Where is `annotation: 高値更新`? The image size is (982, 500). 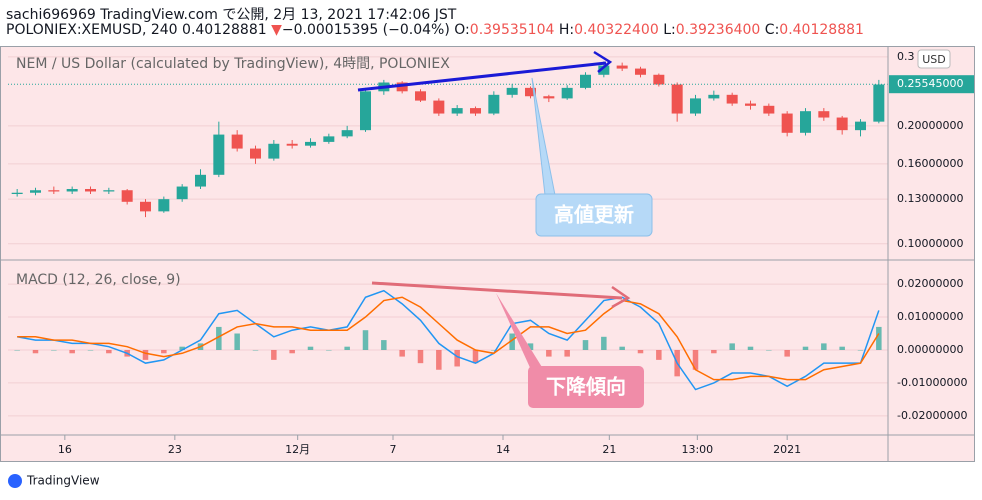
annotation: 高値更新 is located at coordinates (594, 215).